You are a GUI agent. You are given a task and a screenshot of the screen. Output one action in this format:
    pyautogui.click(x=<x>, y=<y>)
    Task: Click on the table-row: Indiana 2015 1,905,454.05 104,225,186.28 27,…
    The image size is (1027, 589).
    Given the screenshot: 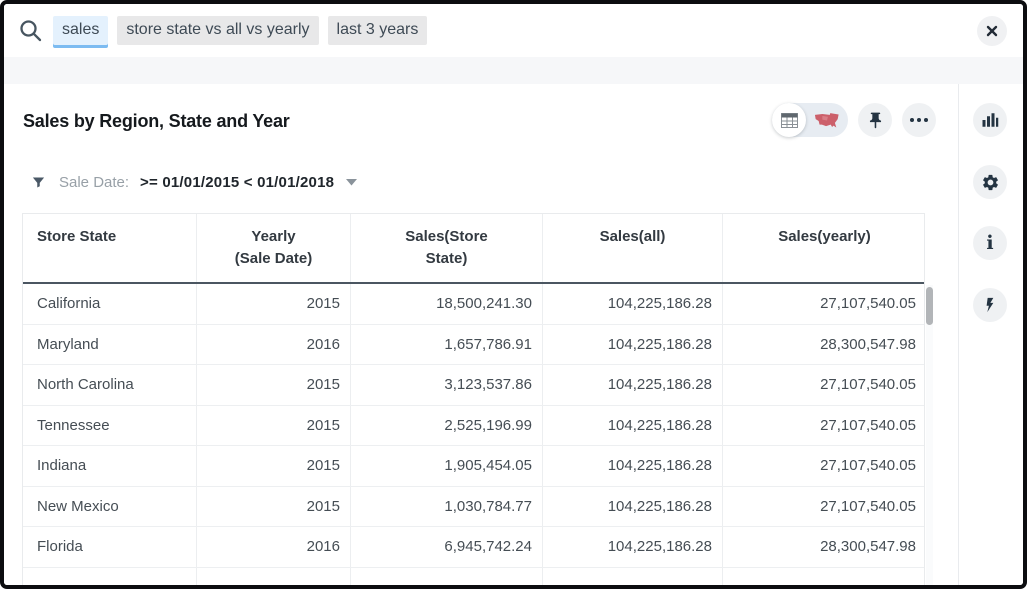 What is the action you would take?
    pyautogui.click(x=473, y=466)
    